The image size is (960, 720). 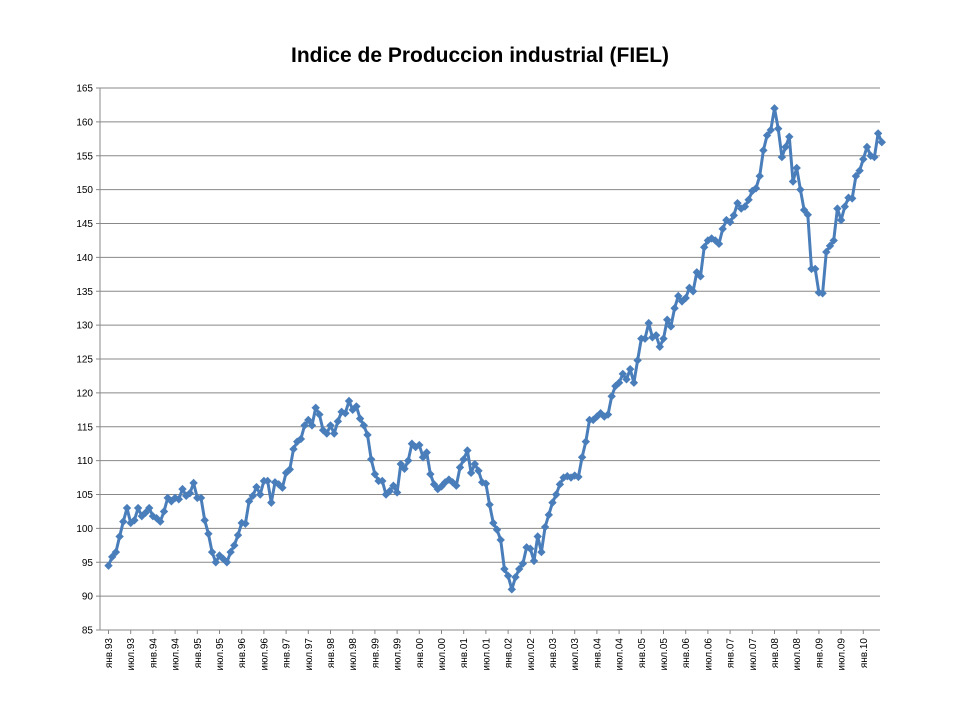 I want to click on x-tick-label: янв.97, so click(x=287, y=653).